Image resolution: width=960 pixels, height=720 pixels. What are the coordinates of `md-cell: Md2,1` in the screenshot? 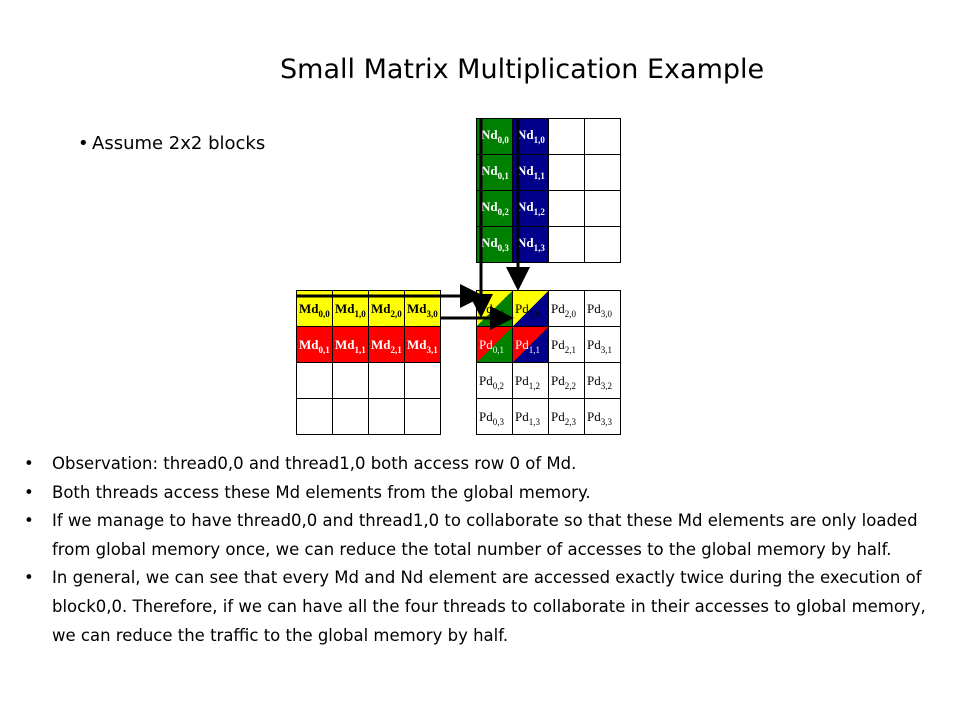 It's located at (386, 344).